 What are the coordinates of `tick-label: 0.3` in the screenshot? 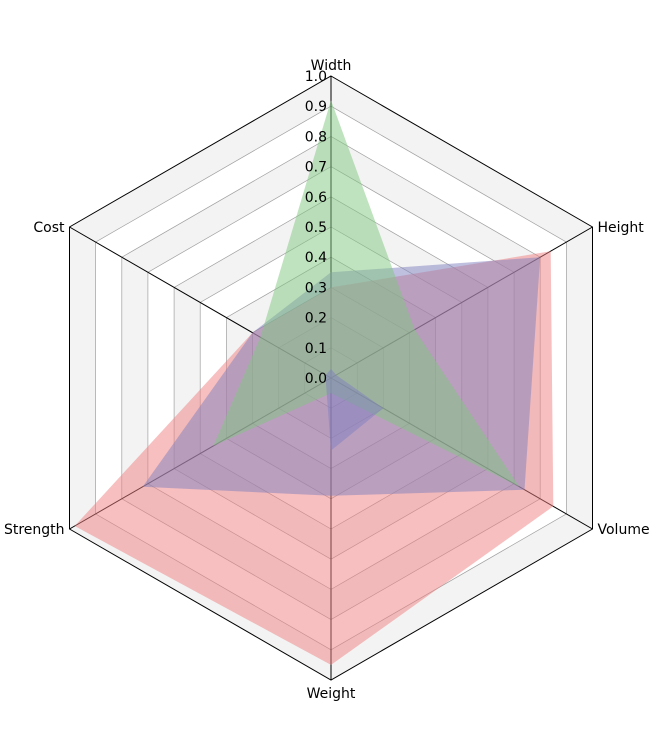 It's located at (316, 288).